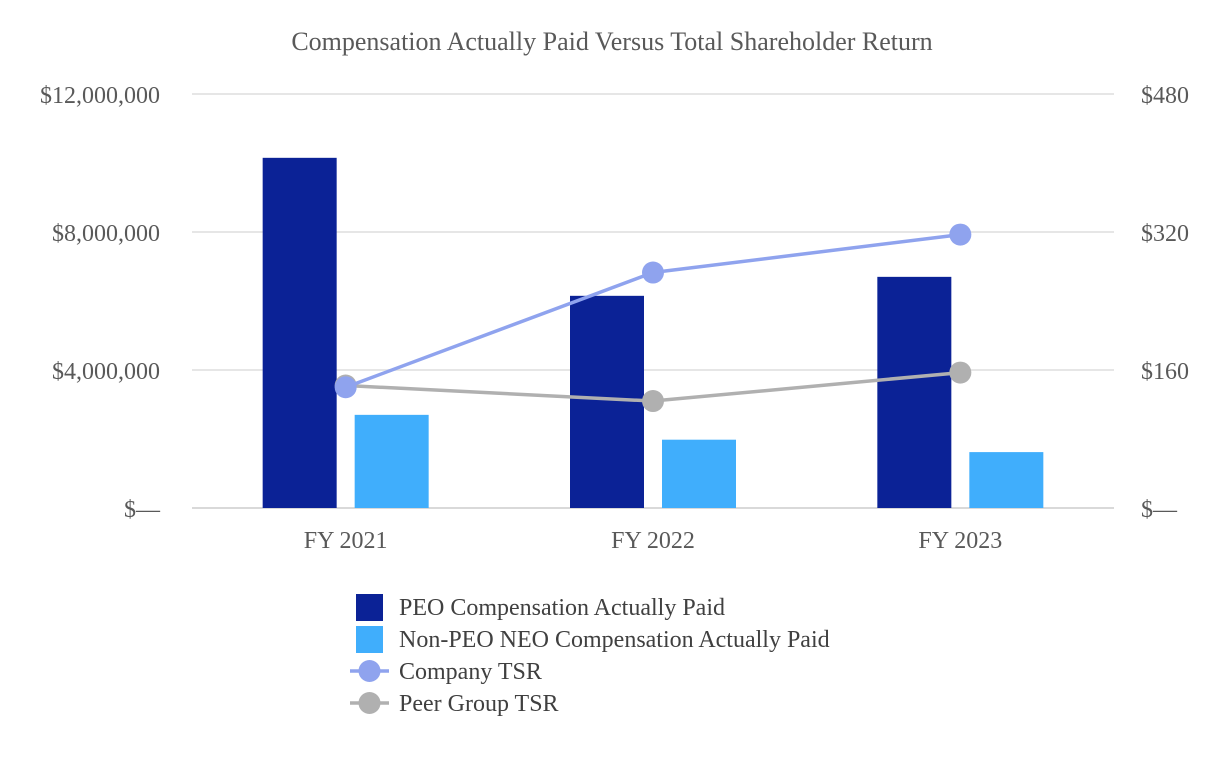 This screenshot has height=760, width=1226. What do you see at coordinates (479, 704) in the screenshot?
I see `legend-label: Peer Group TSR` at bounding box center [479, 704].